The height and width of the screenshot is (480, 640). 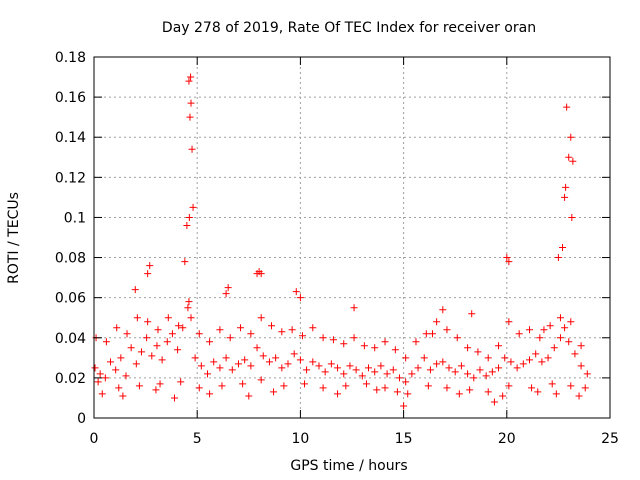 What do you see at coordinates (70, 339) in the screenshot?
I see `y-tick-label: 0.04` at bounding box center [70, 339].